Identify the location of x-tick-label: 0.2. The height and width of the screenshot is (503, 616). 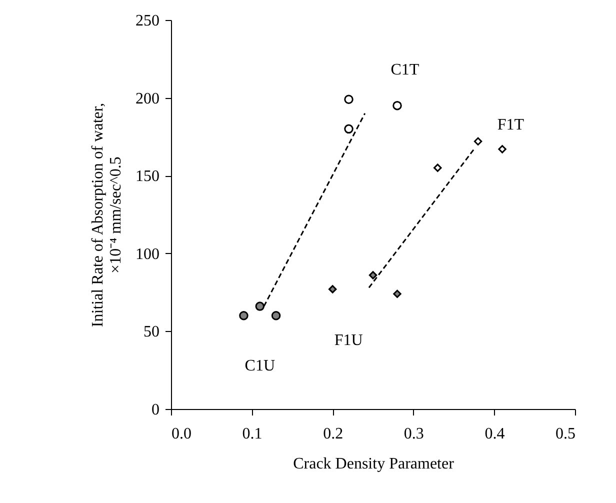
(333, 434).